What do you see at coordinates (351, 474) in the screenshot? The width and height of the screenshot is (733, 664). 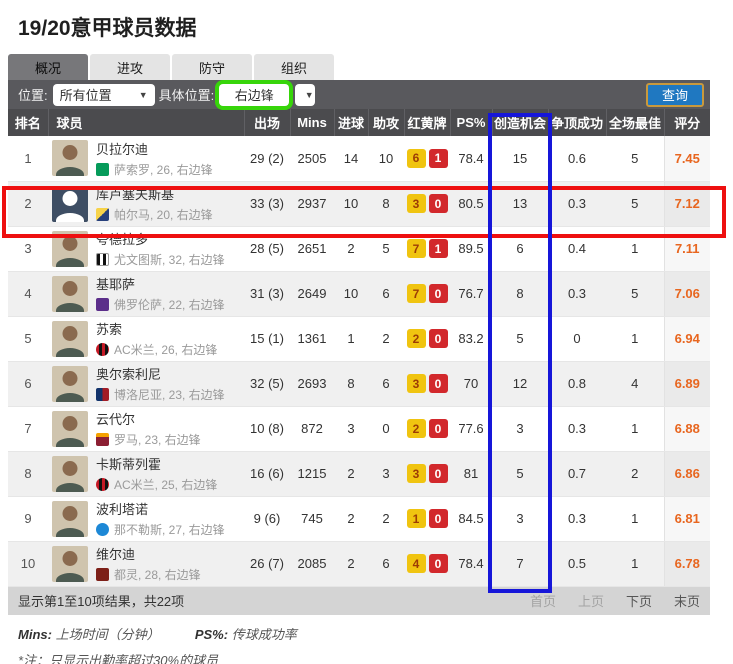 I see `goals-cell: 2` at bounding box center [351, 474].